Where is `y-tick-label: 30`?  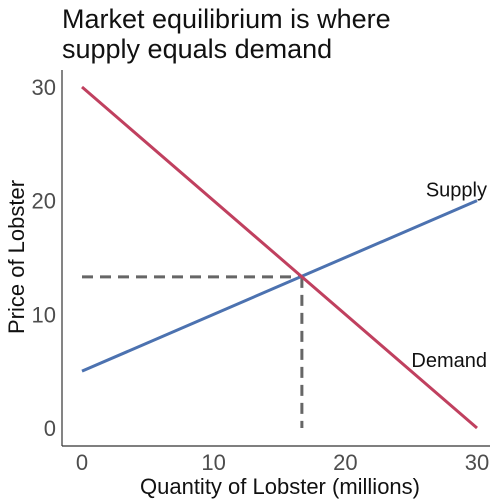 y-tick-label: 30 is located at coordinates (44, 87).